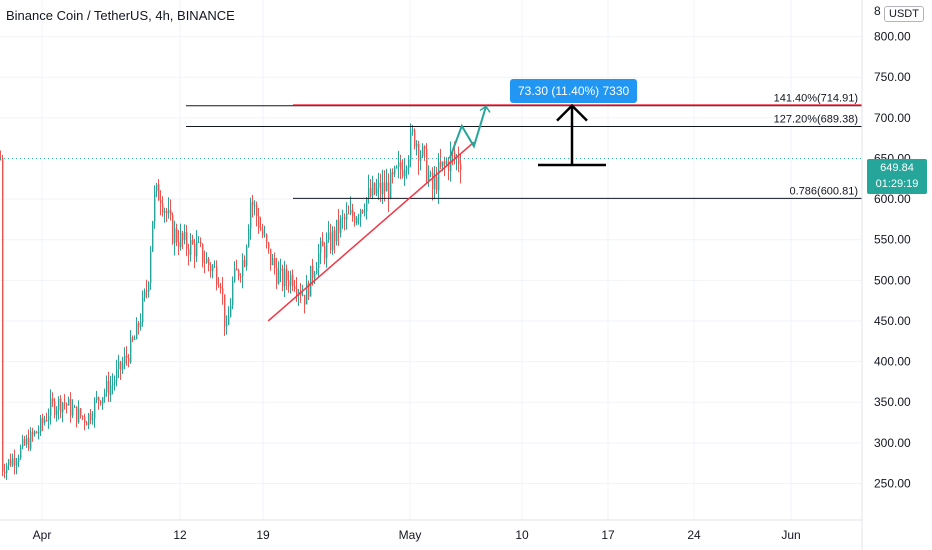 Image resolution: width=932 pixels, height=550 pixels. Describe the element at coordinates (824, 191) in the screenshot. I see `fib-level-label: 0.786(600.81)` at that location.